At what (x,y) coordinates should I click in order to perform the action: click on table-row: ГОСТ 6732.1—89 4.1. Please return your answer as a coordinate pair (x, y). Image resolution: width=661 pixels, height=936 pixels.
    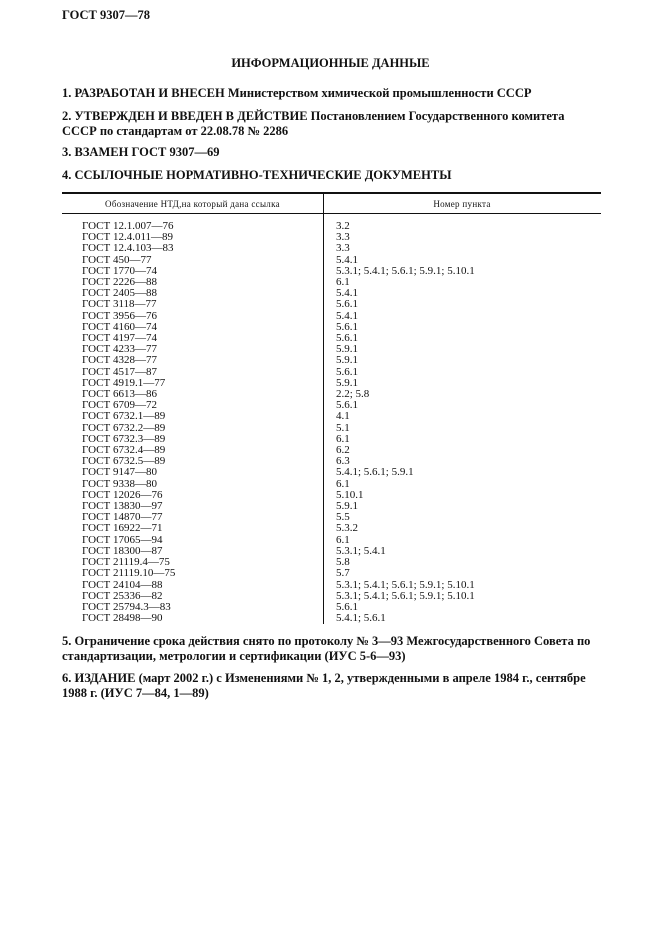
    Looking at the image, I should click on (331, 416).